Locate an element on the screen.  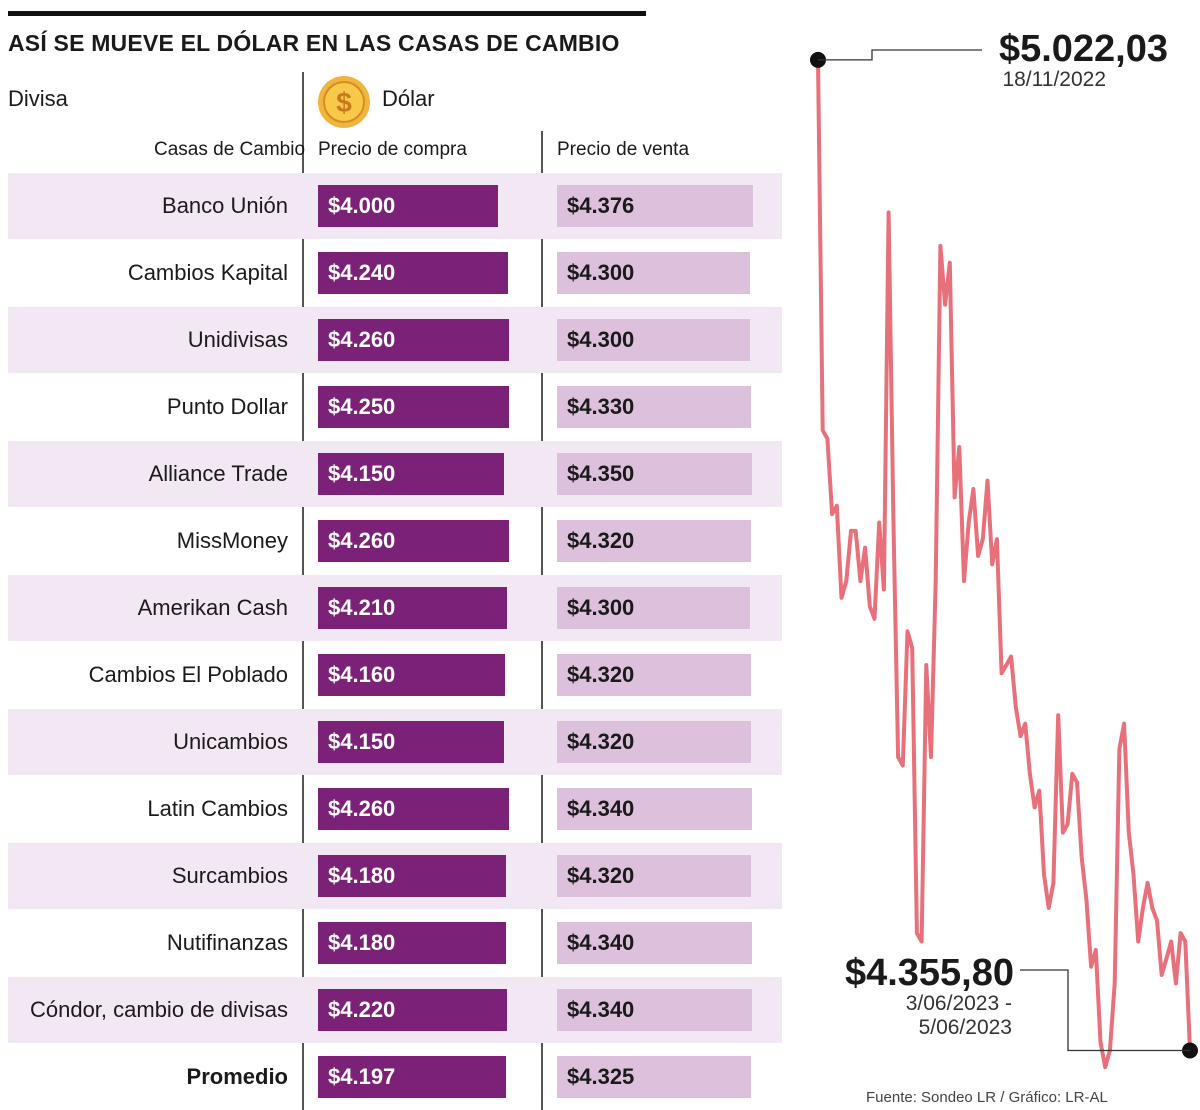
currency-name: Dólar is located at coordinates (408, 98).